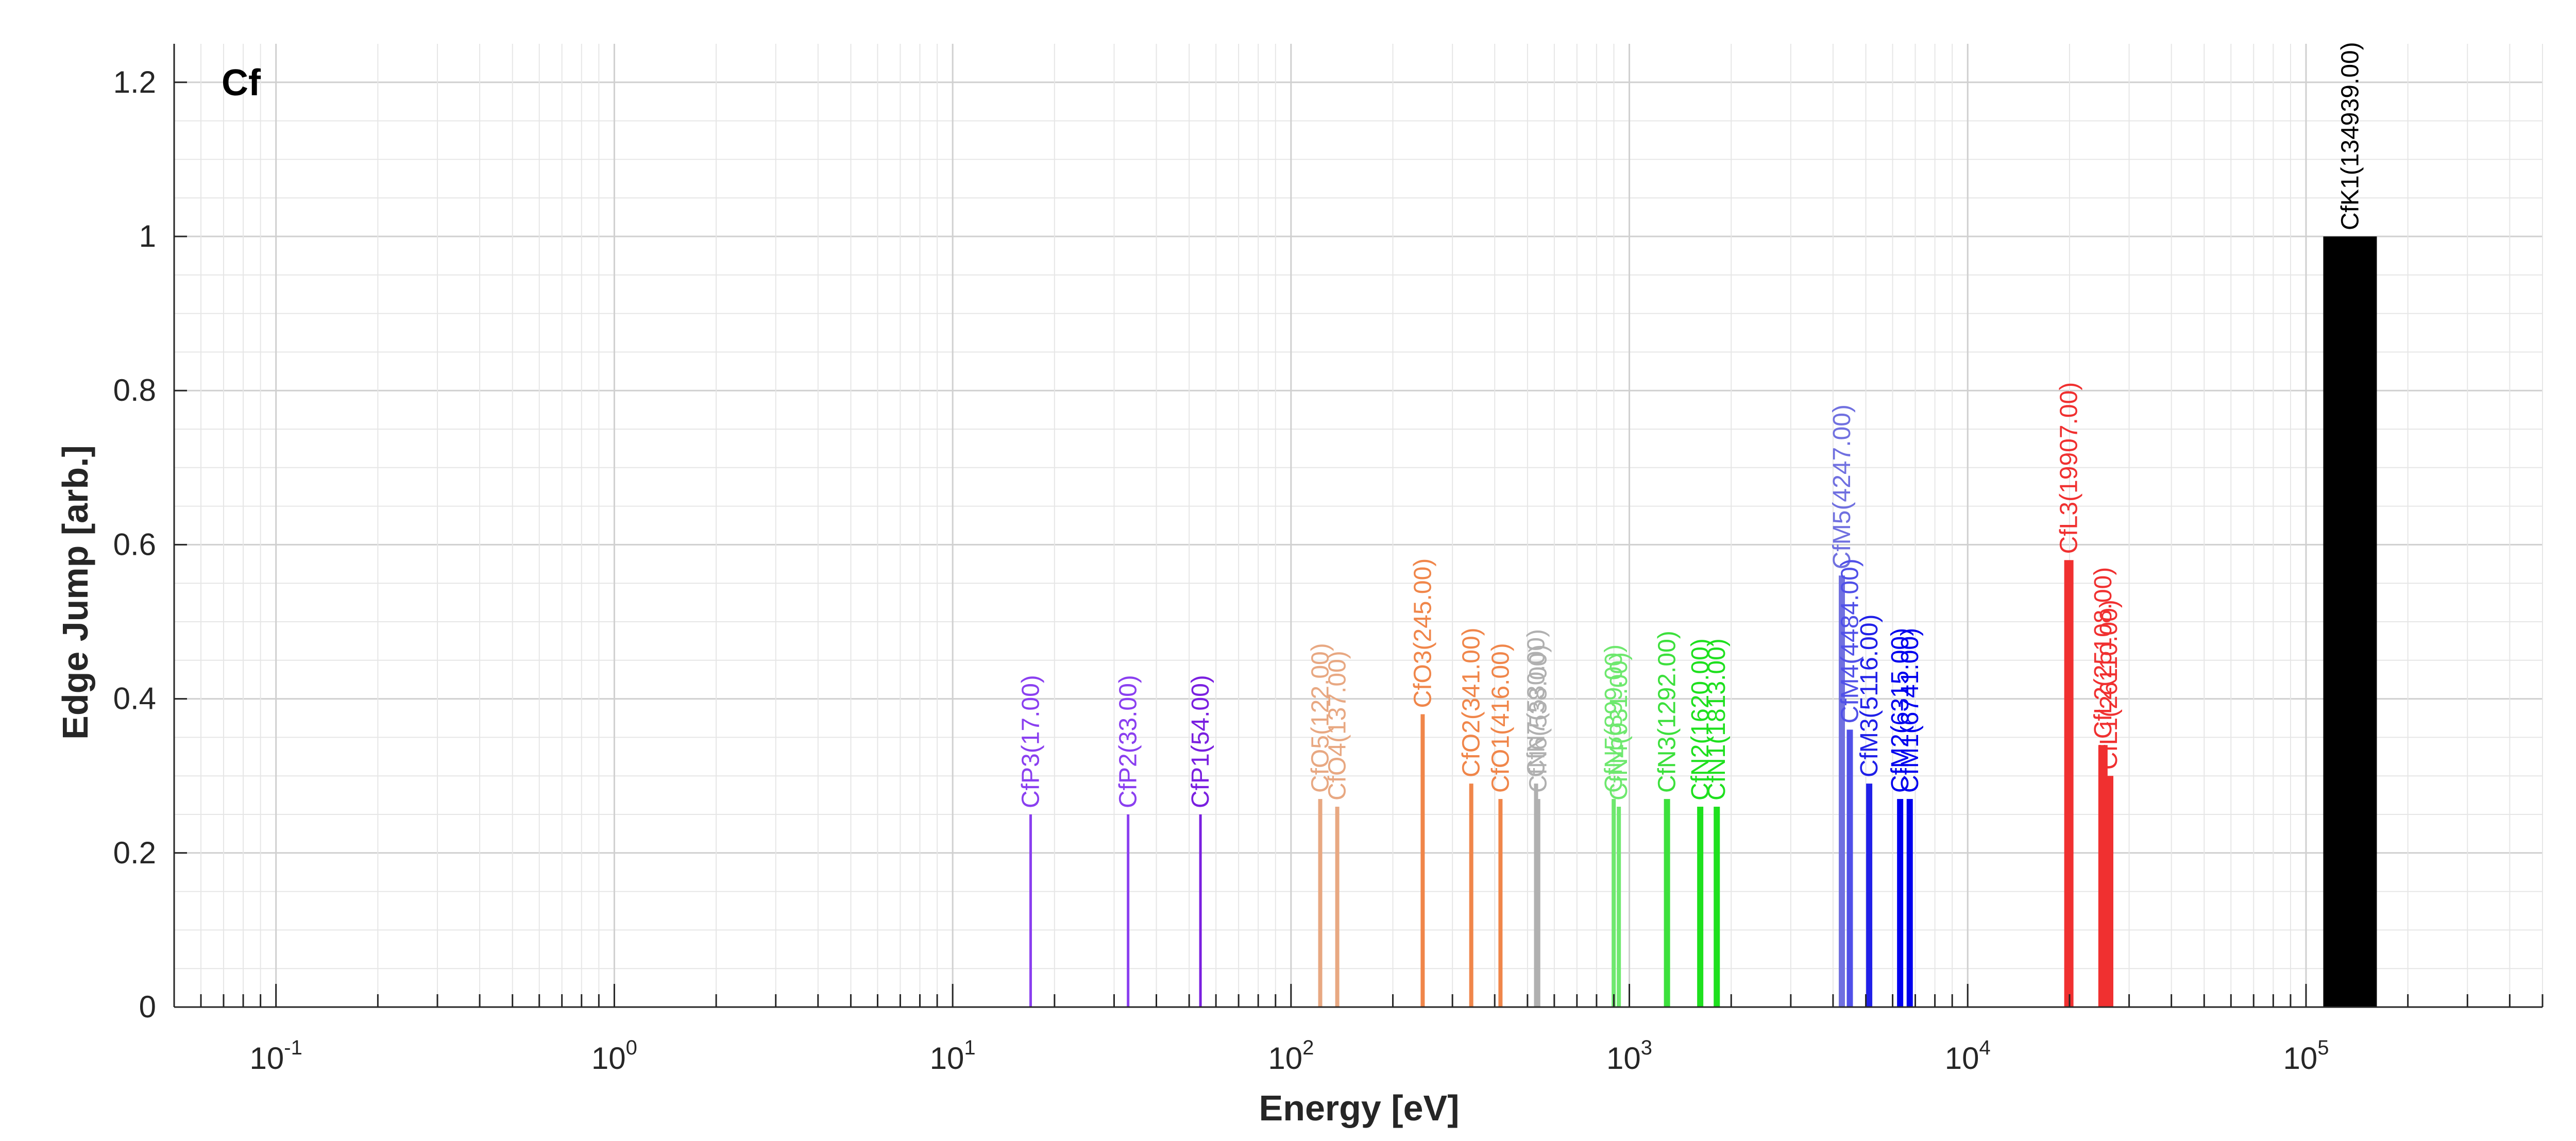  Describe the element at coordinates (1700, 719) in the screenshot. I see `edge-label: CfN2(1620.00)` at that location.